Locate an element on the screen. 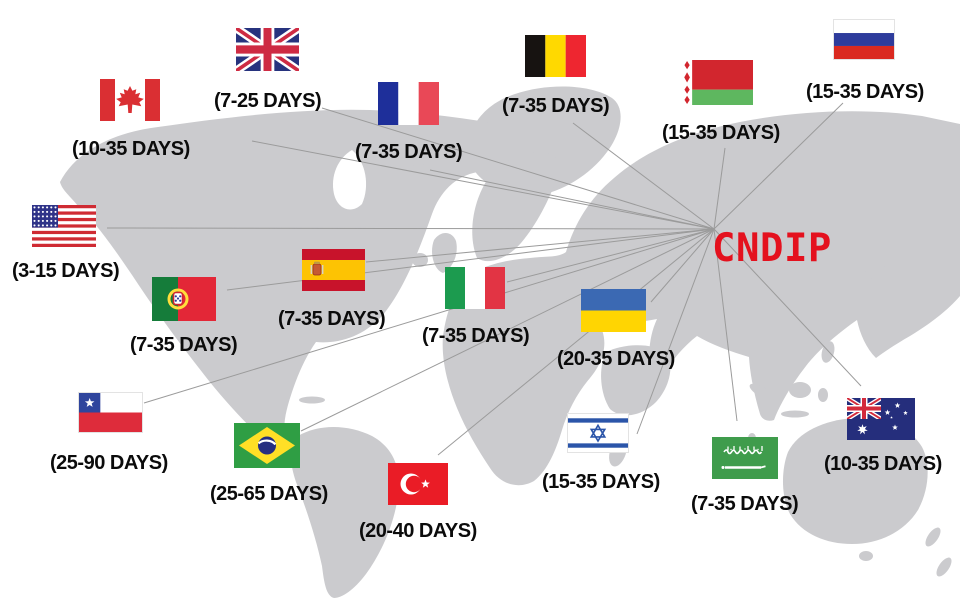  route-line-brazil is located at coordinates (507, 330).